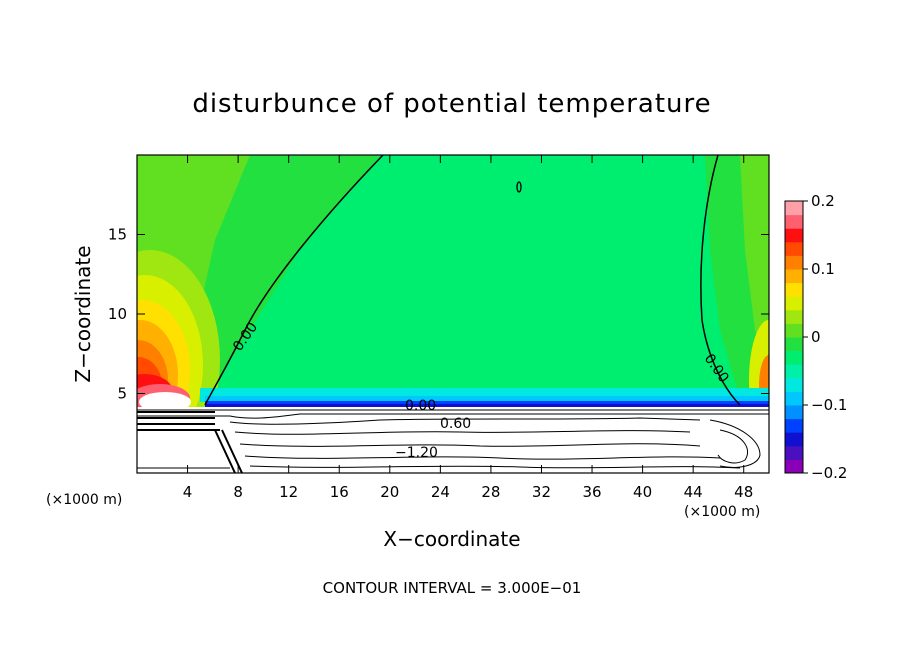  I want to click on chart-title: disturbunce of potential temperature, so click(451, 104).